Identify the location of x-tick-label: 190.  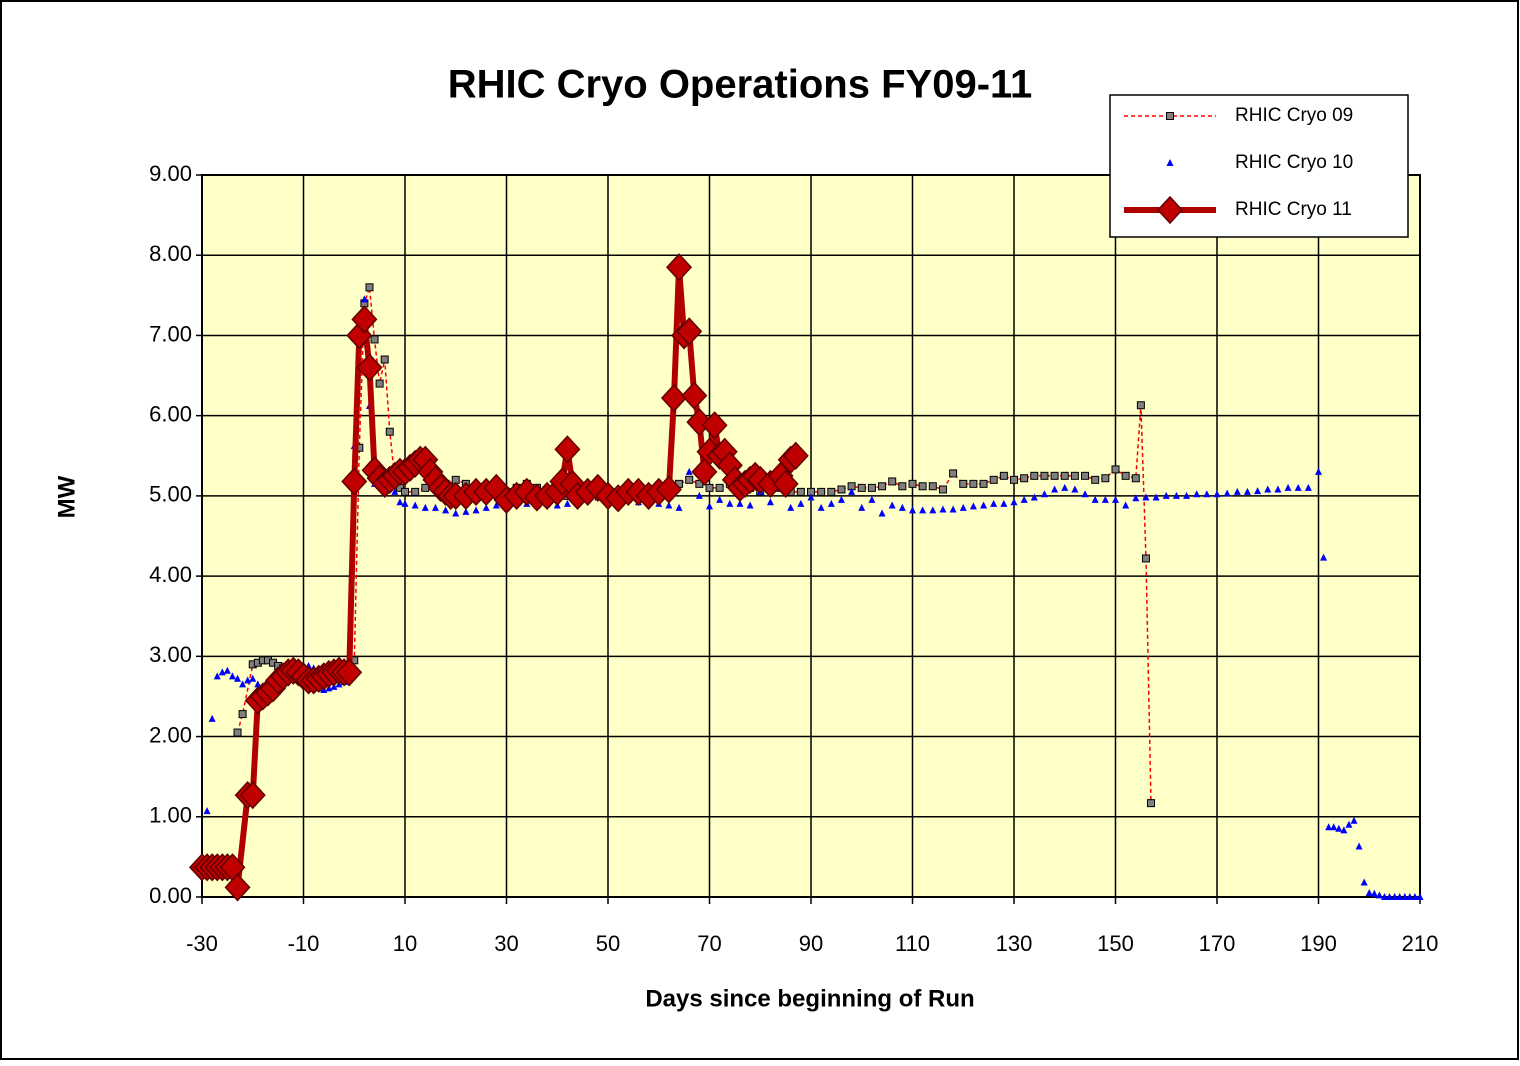
(1318, 943).